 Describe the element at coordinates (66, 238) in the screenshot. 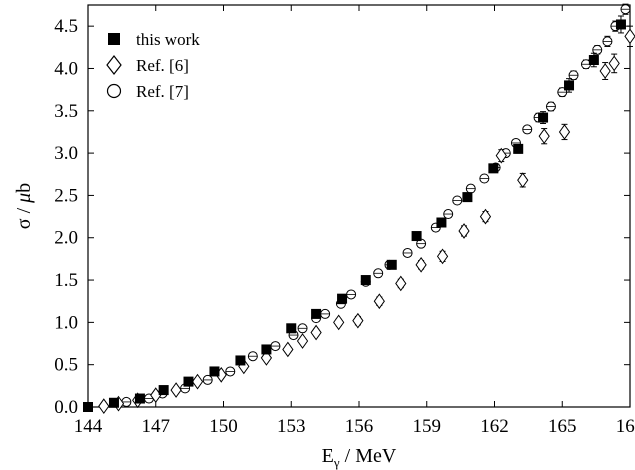

I see `y-tick-label: 2.0` at that location.